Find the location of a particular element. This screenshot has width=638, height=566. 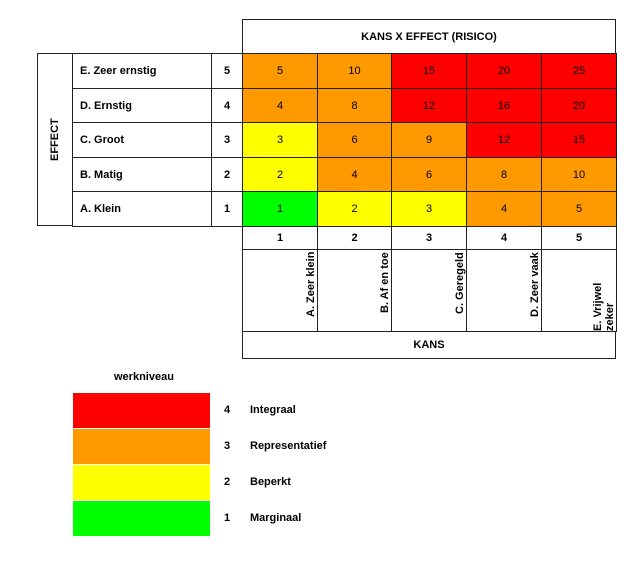

effect-row-label: B. Matig is located at coordinates (142, 174).